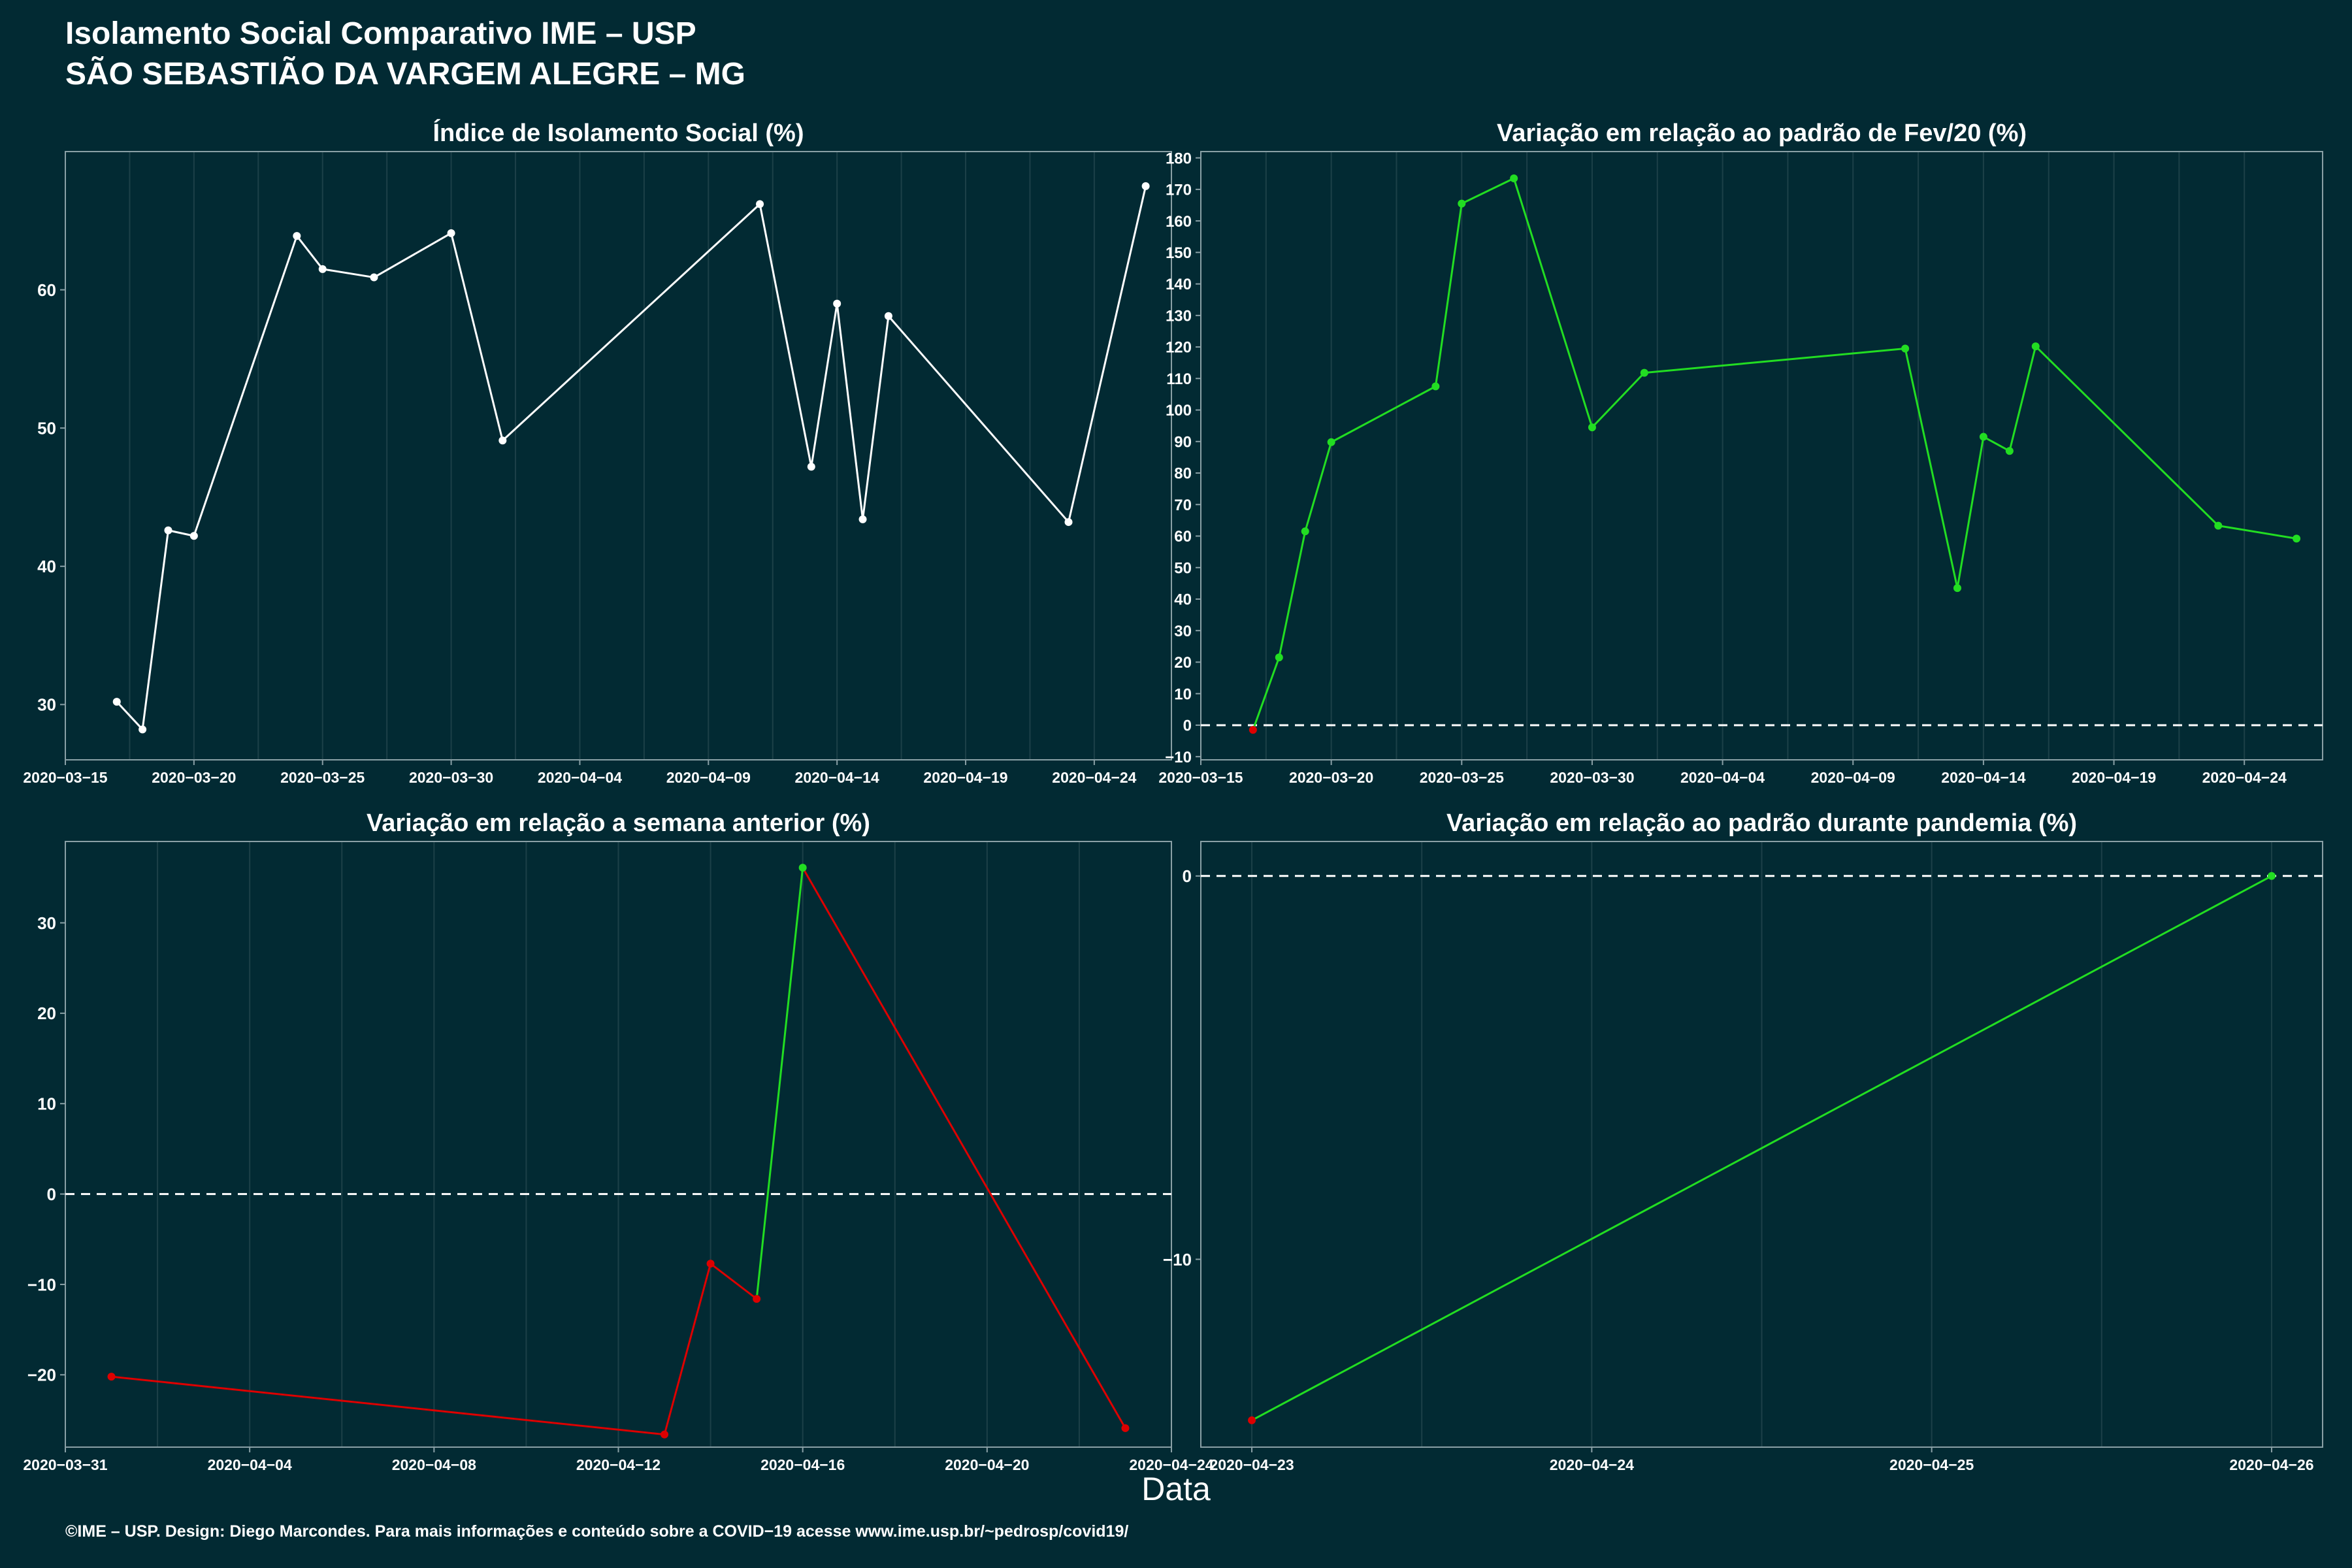 This screenshot has height=1568, width=2352. Describe the element at coordinates (1183, 442) in the screenshot. I see `y-tick-label: 90` at that location.